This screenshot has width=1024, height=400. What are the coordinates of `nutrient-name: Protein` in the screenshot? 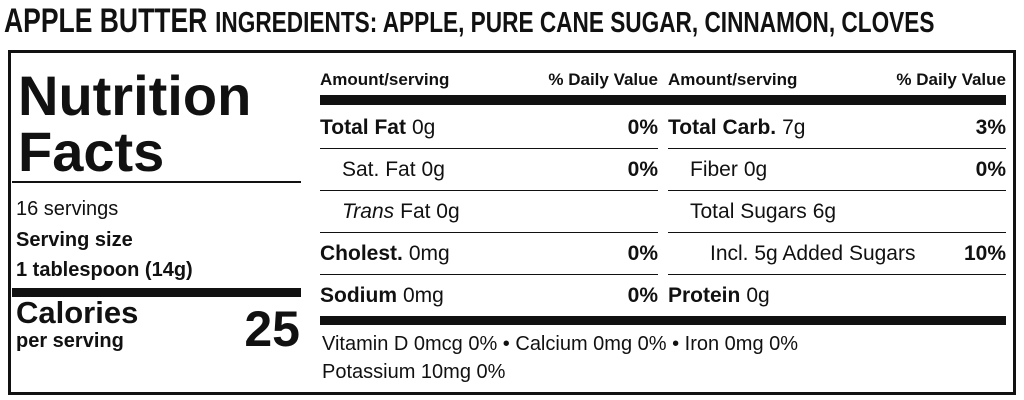 It's located at (704, 295).